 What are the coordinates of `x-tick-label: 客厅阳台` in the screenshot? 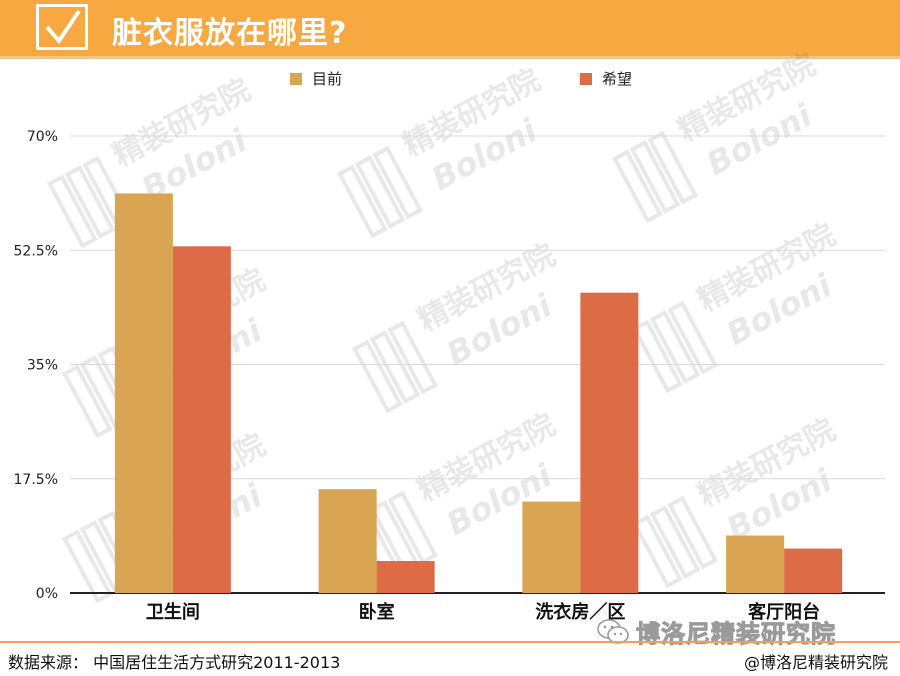 It's located at (784, 612).